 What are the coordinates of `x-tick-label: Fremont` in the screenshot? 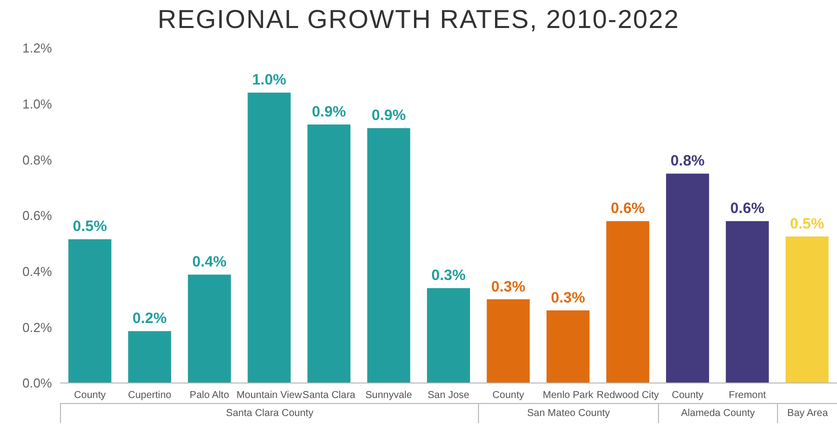 It's located at (747, 396).